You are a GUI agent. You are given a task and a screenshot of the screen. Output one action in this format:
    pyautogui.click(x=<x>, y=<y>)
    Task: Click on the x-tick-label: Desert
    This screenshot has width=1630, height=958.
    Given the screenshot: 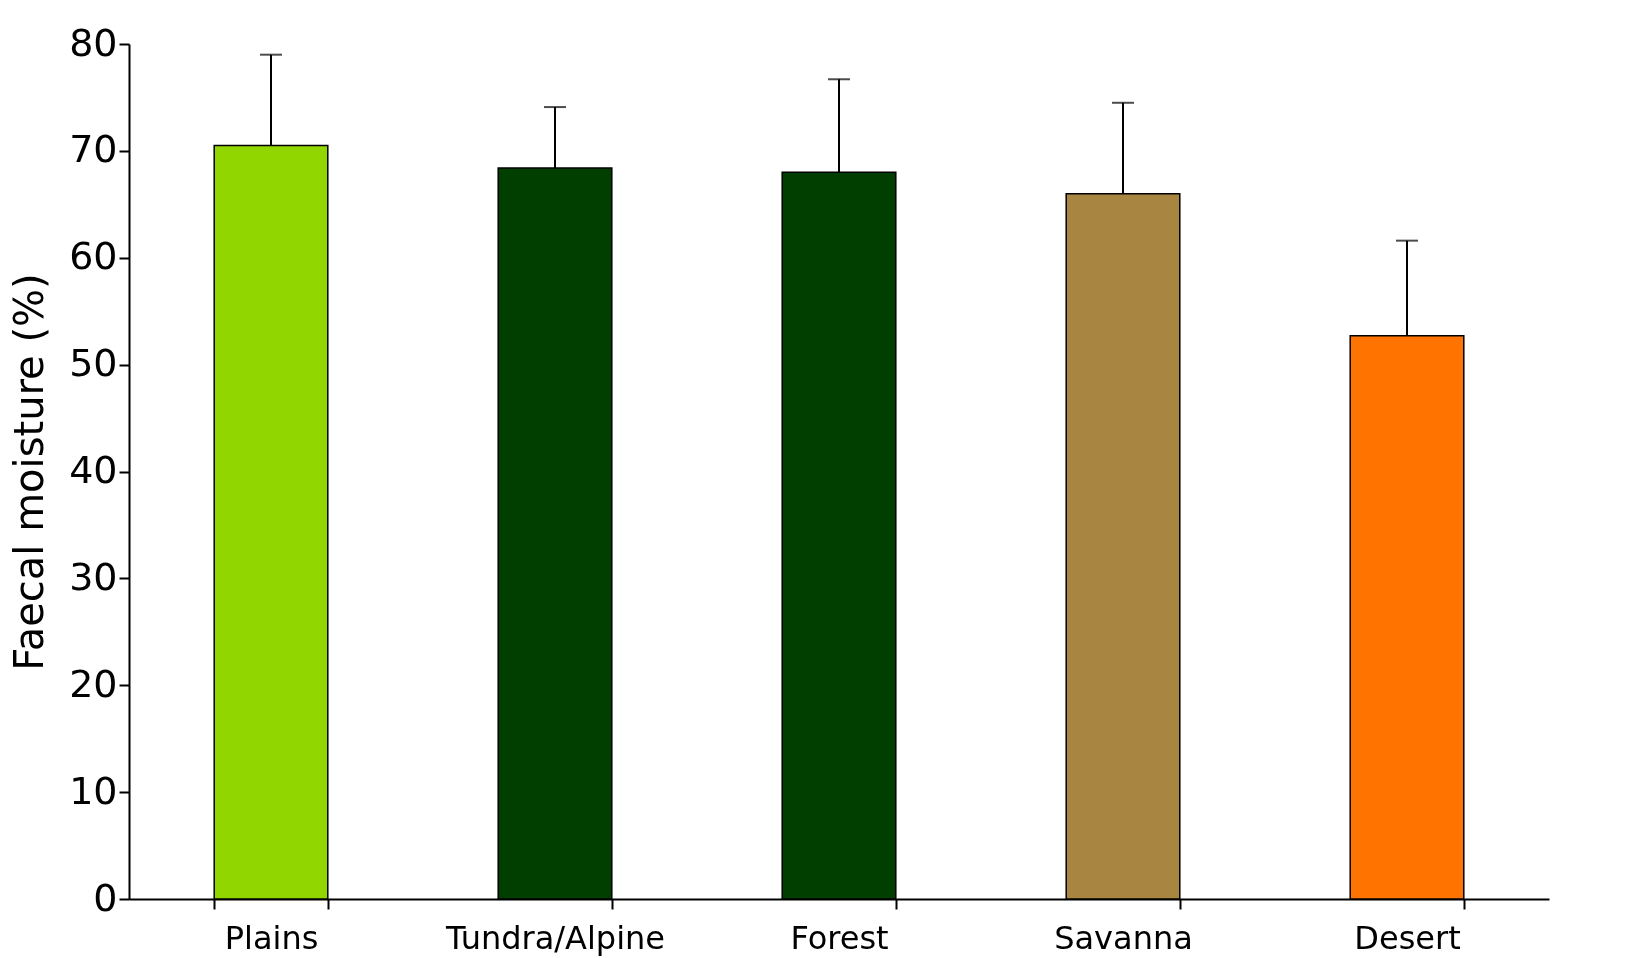 What is the action you would take?
    pyautogui.click(x=1407, y=937)
    